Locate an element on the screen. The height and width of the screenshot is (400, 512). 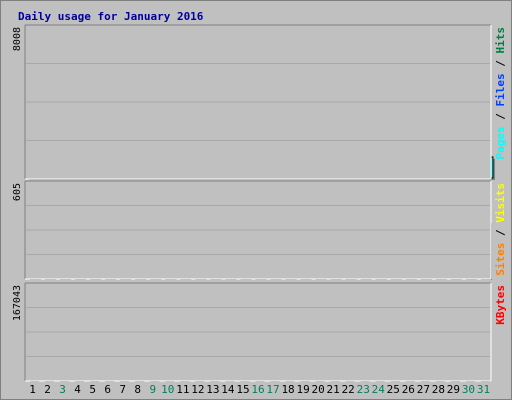
x-tick-label-1: 1 is located at coordinates (32, 389).